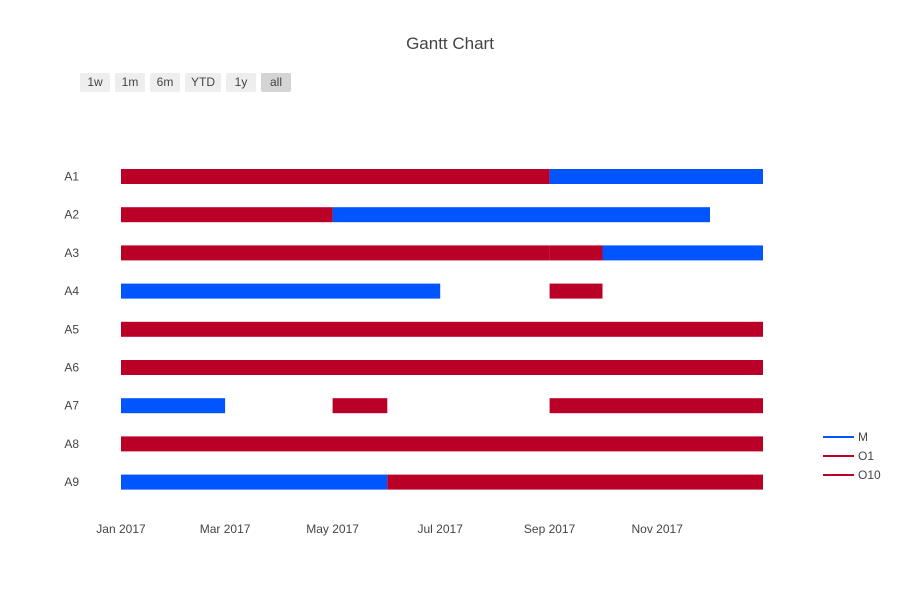  I want to click on y-tick-label-a7: A7, so click(71, 406).